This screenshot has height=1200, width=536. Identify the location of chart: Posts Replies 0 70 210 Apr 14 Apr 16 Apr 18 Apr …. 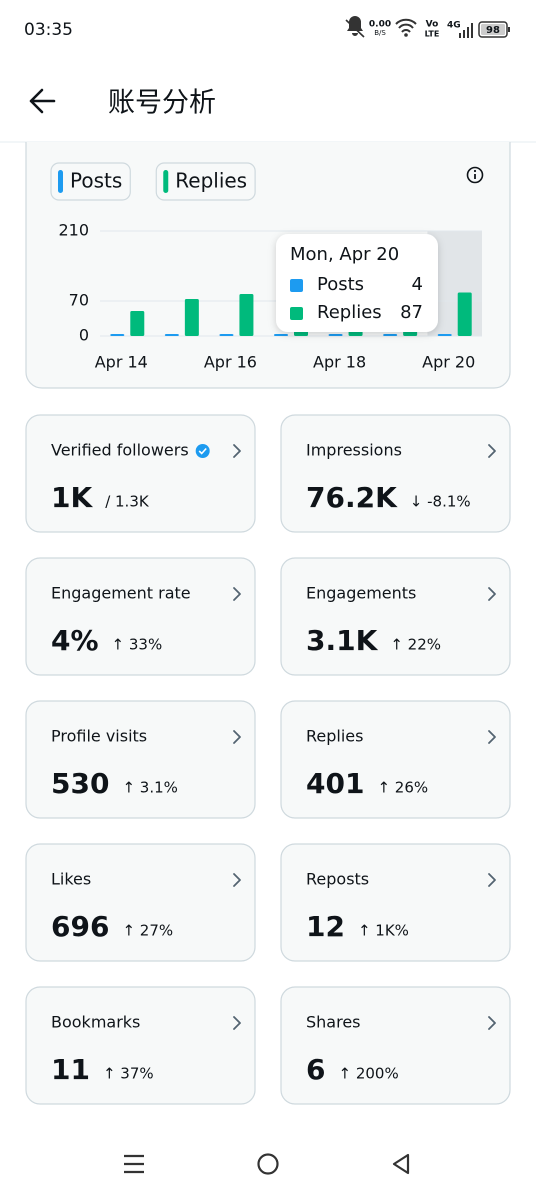
(266, 267).